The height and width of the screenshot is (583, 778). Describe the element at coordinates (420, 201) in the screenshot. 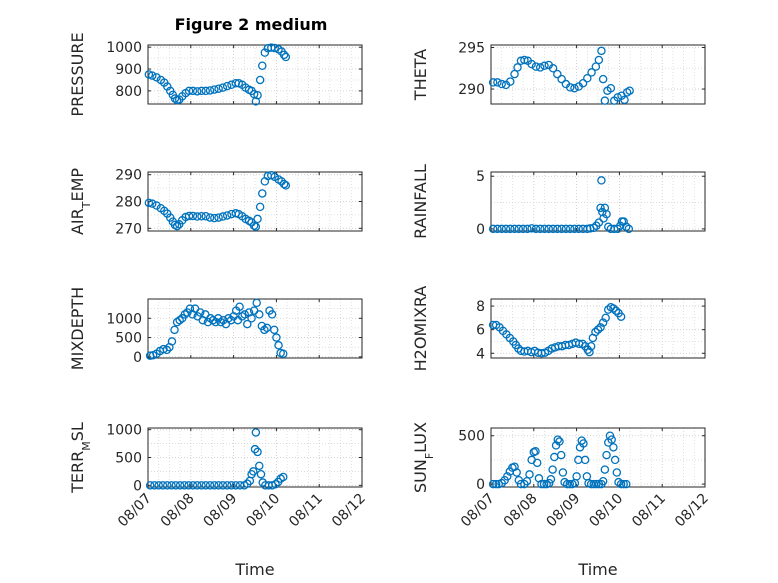

I see `y-axis-label: RAINFALL` at that location.